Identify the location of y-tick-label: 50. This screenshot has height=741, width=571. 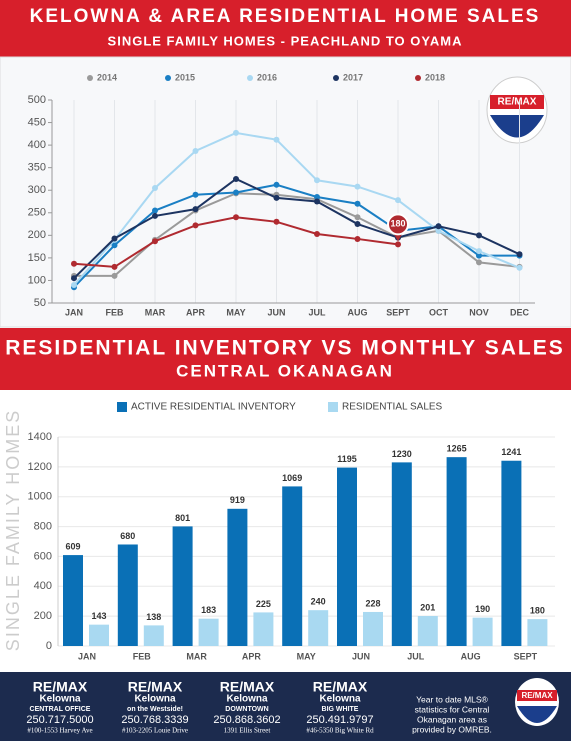
(40, 303).